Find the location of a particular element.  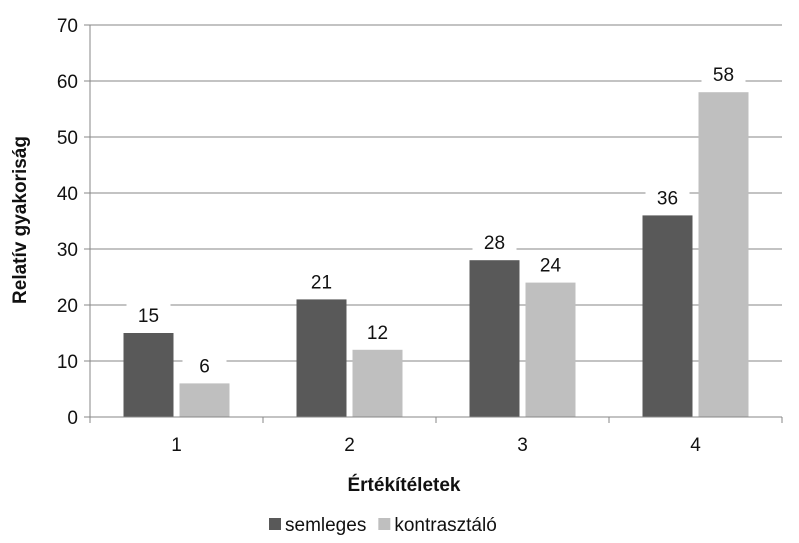

y-tick-label: 70 is located at coordinates (67, 26).